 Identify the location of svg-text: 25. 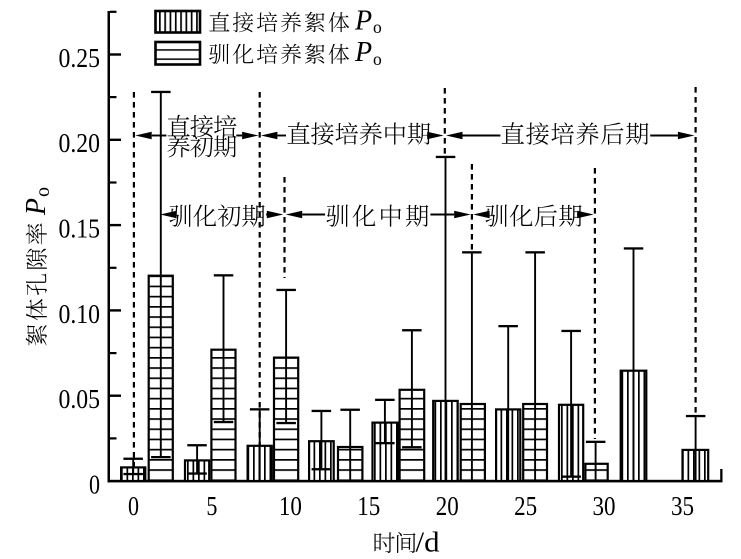
(525, 506).